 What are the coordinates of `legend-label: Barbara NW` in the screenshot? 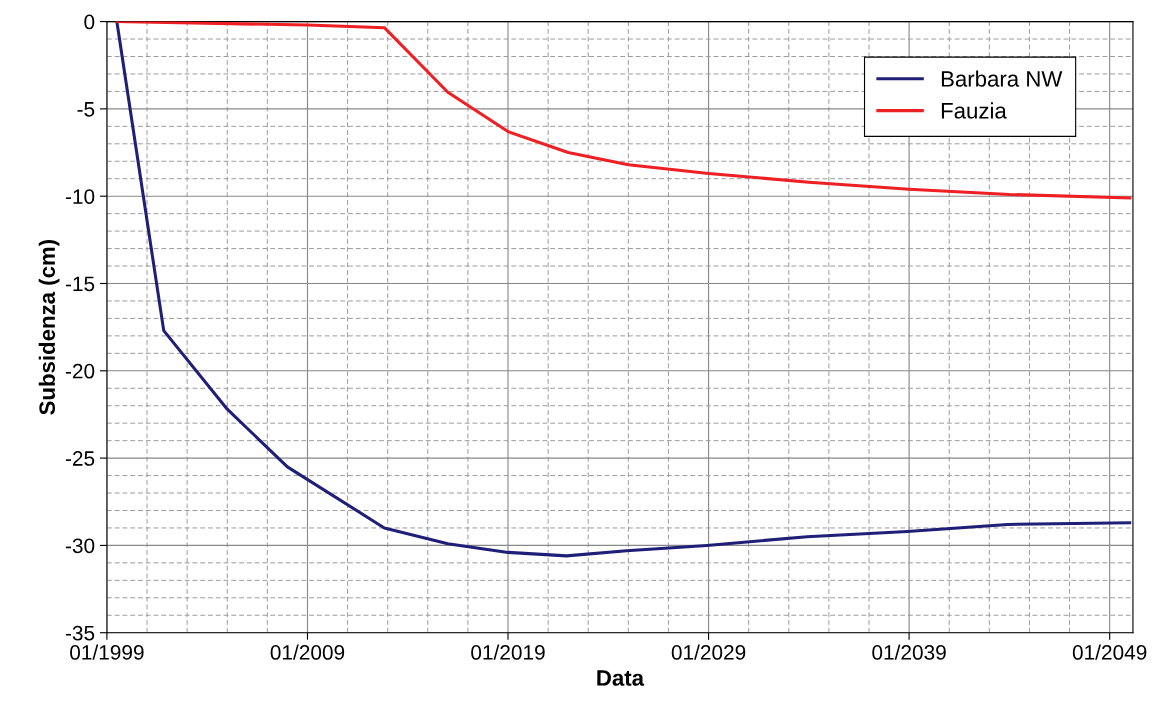 It's located at (1002, 78).